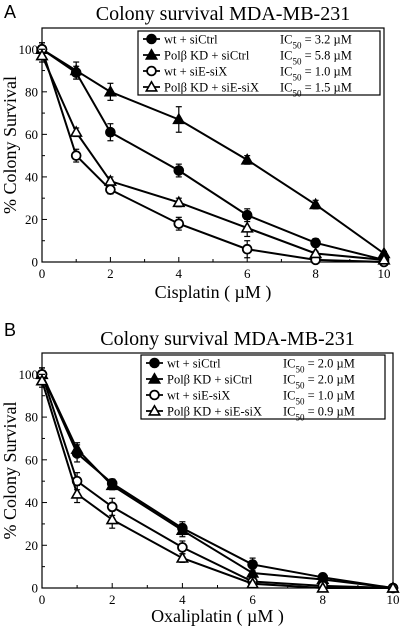 This screenshot has height=628, width=400. I want to click on x-axis-label: Cisplatin ( µM ), so click(213, 292).